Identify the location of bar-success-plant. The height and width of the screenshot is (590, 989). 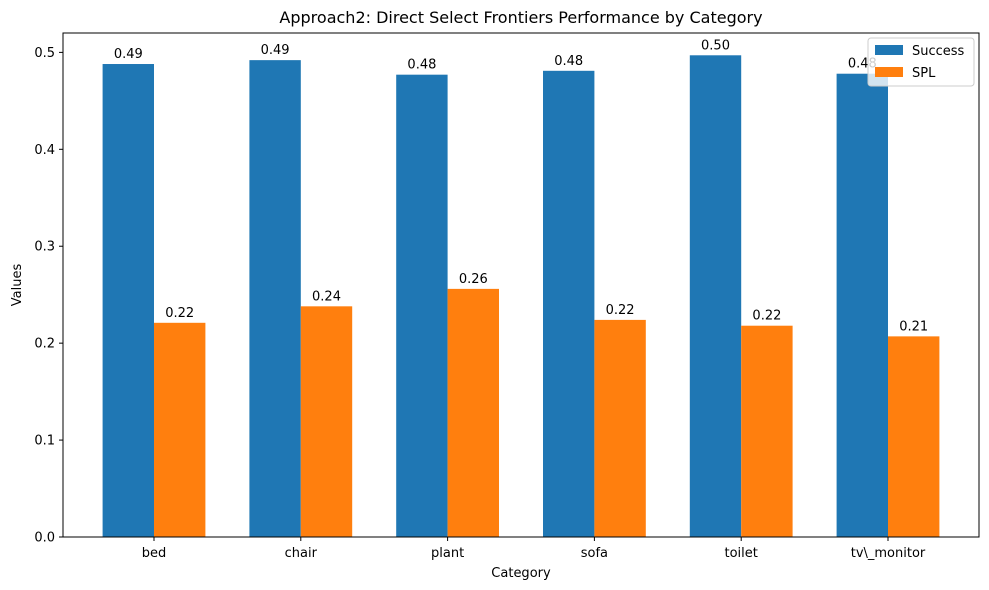
(422, 305).